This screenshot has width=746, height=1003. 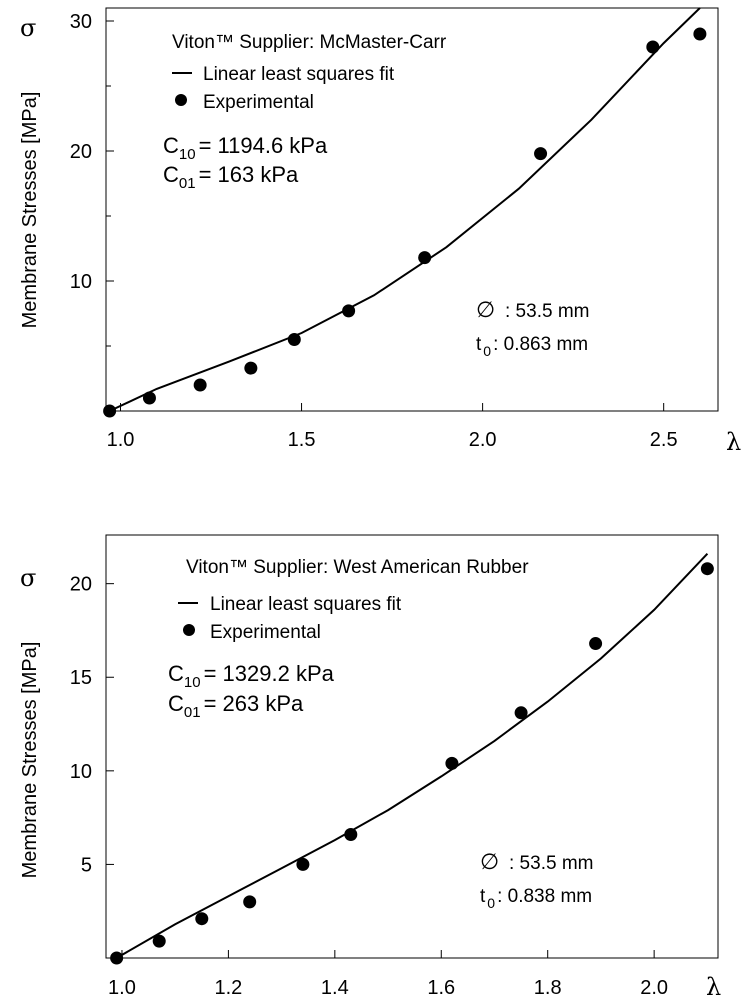 I want to click on y-tick-label: 30, so click(x=81, y=22).